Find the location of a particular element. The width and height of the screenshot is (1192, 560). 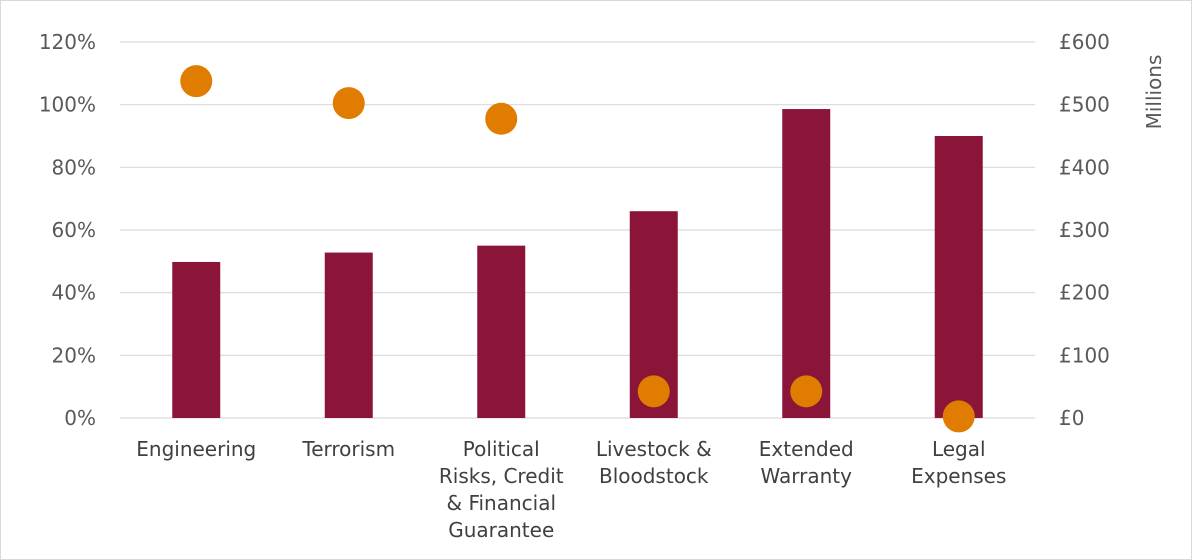

left-tick-label: 40% is located at coordinates (74, 293).